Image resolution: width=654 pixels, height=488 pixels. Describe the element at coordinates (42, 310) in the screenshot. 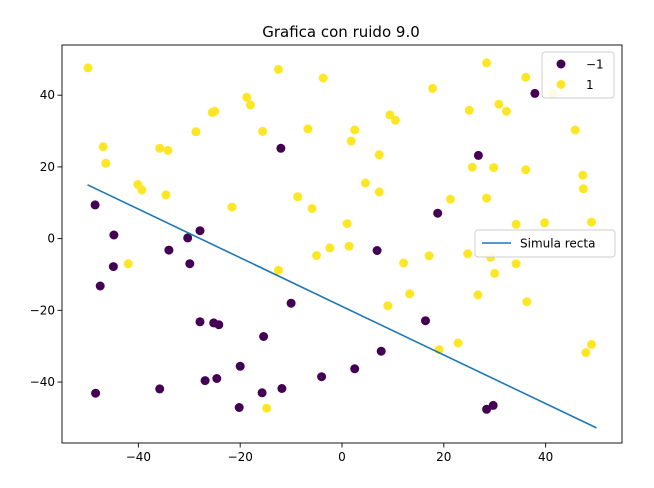

I see `y-tick-label: −20` at that location.